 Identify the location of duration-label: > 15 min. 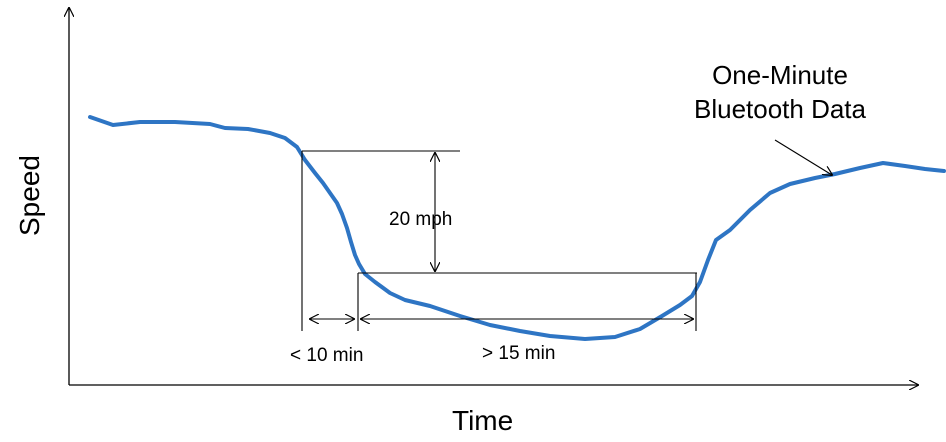
(519, 353).